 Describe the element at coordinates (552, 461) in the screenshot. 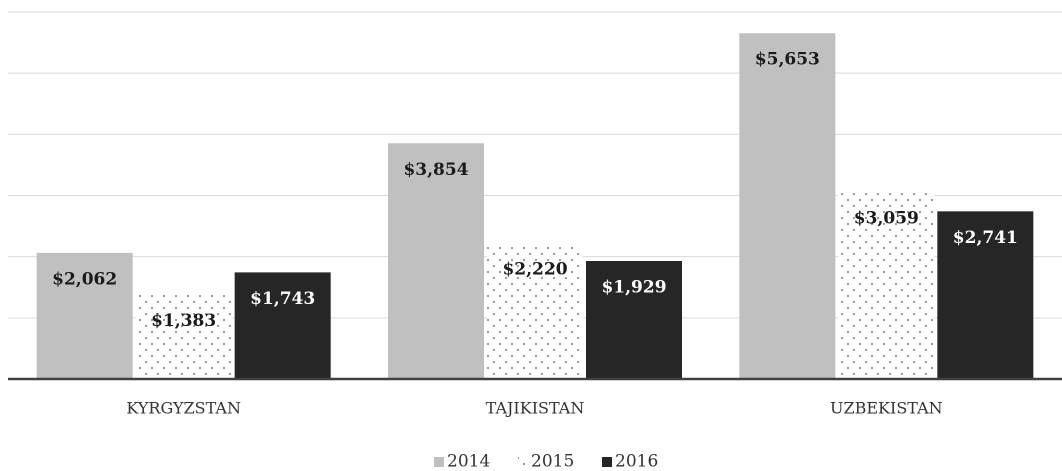

I see `legend-label: 2015` at that location.